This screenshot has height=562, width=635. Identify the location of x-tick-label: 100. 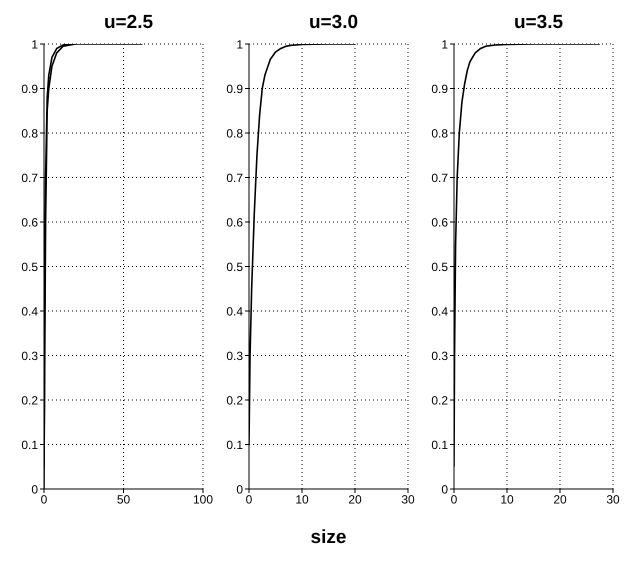
(203, 499).